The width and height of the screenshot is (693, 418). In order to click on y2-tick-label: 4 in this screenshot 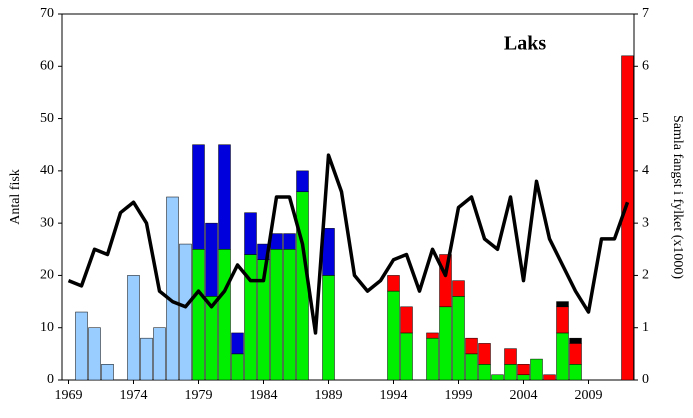, I will do `click(645, 170)`.